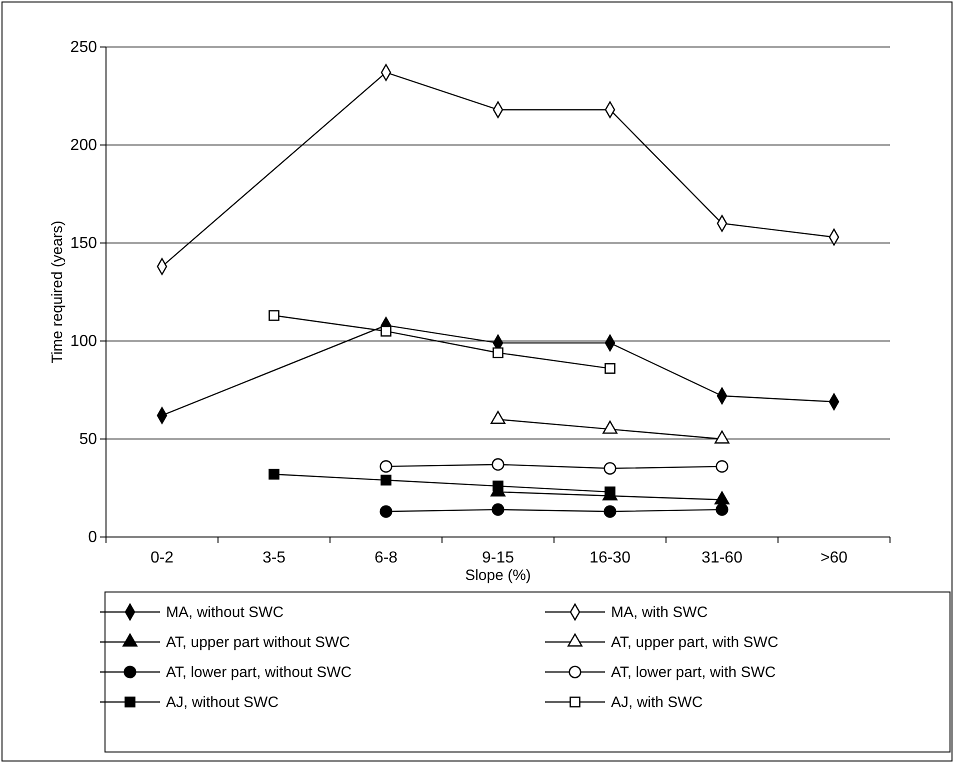  I want to click on x-tick-label: 0-2, so click(162, 557).